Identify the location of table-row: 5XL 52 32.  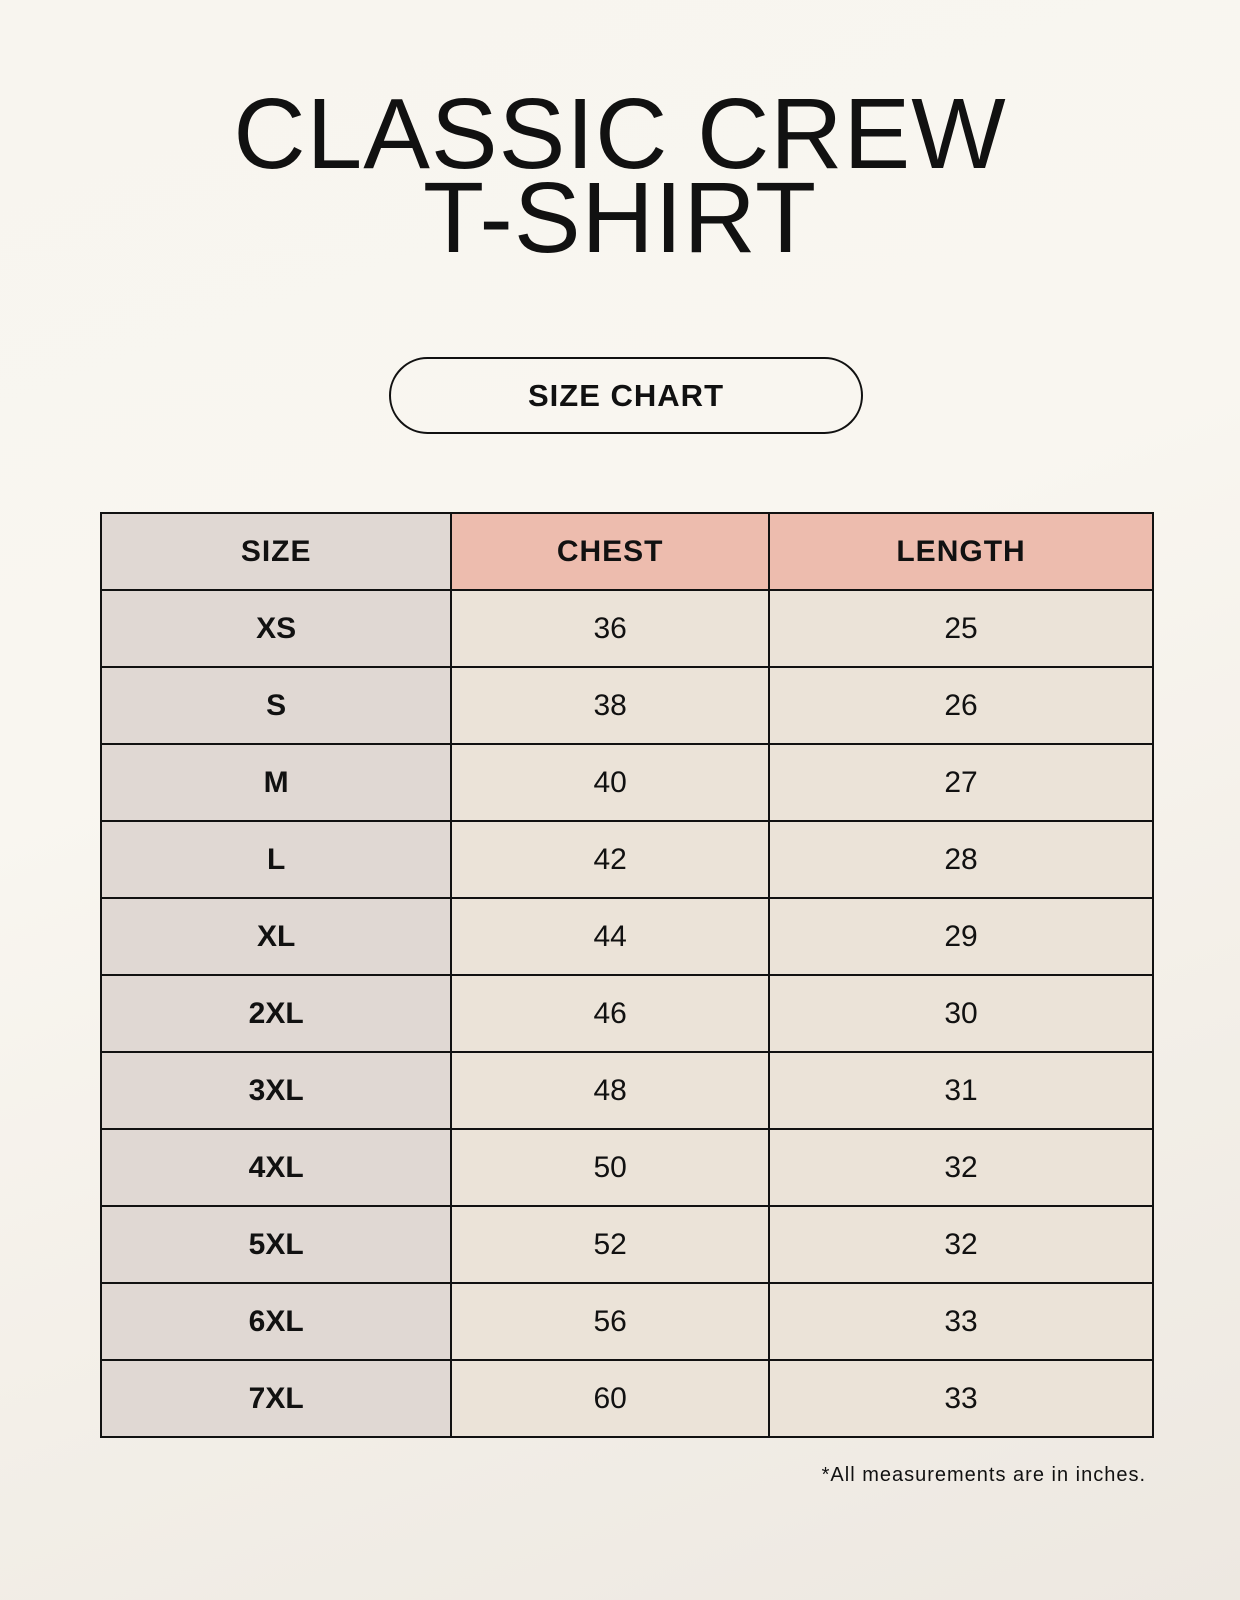
(626, 1244).